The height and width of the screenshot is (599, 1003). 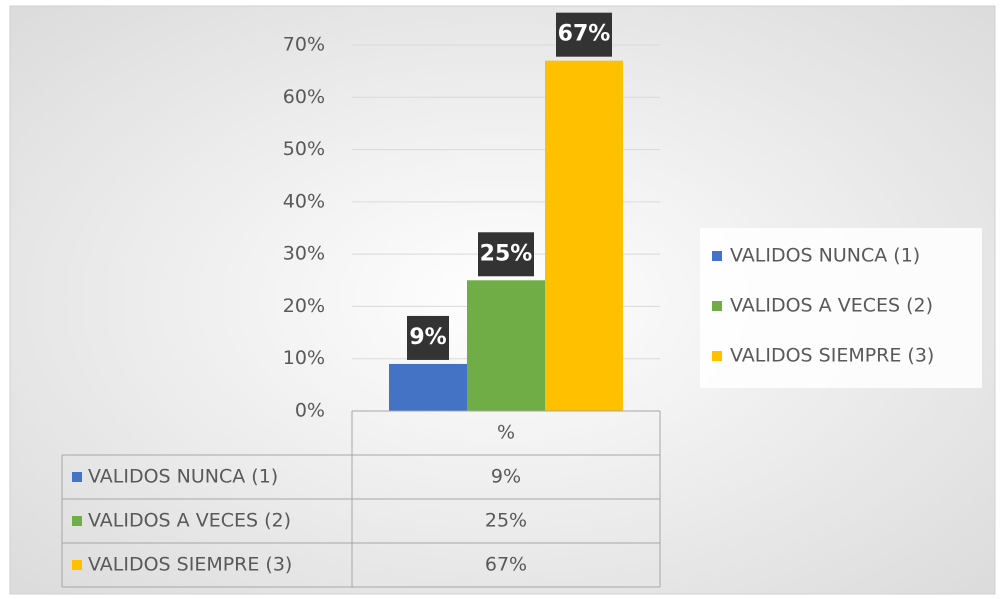 I want to click on y-tick-label: 50%, so click(x=304, y=149).